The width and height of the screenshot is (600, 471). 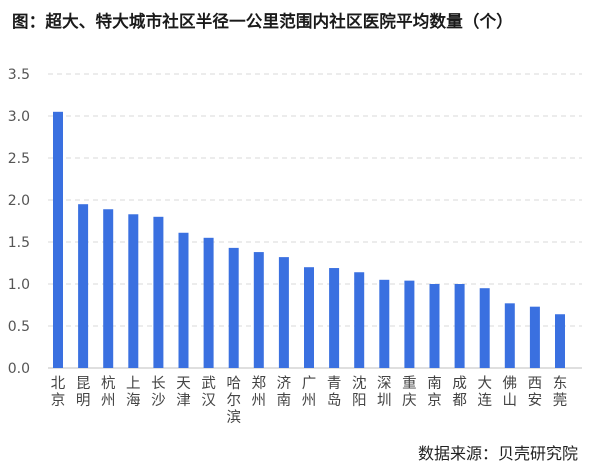 I want to click on category-label-char: 哈, so click(x=233, y=383).